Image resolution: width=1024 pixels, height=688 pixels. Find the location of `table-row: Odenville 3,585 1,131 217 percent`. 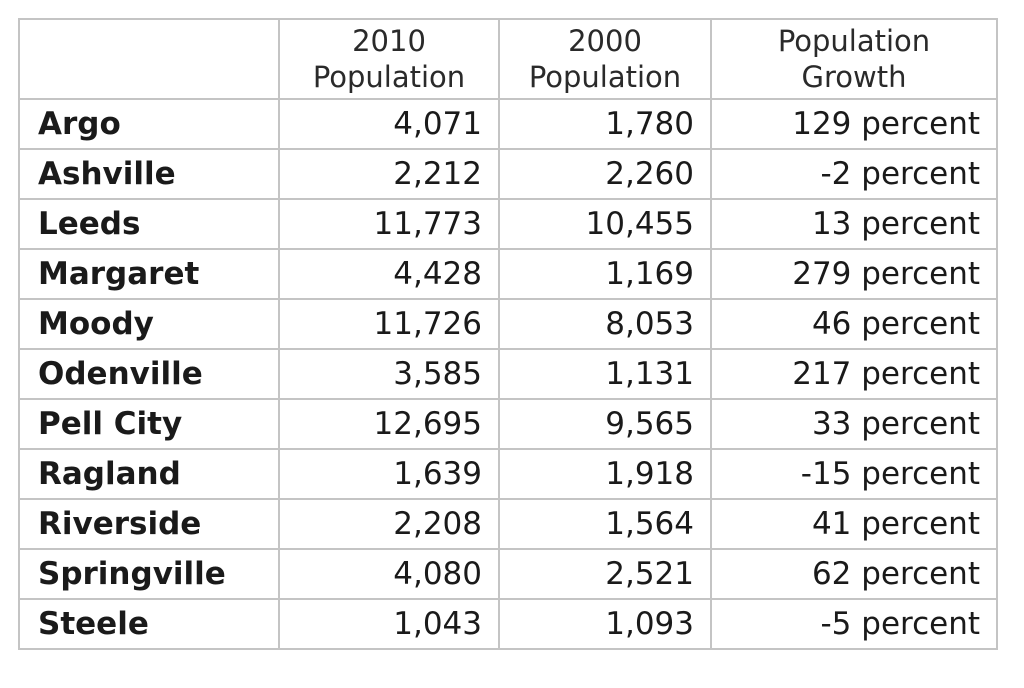

table-row: Odenville 3,585 1,131 217 percent is located at coordinates (508, 374).